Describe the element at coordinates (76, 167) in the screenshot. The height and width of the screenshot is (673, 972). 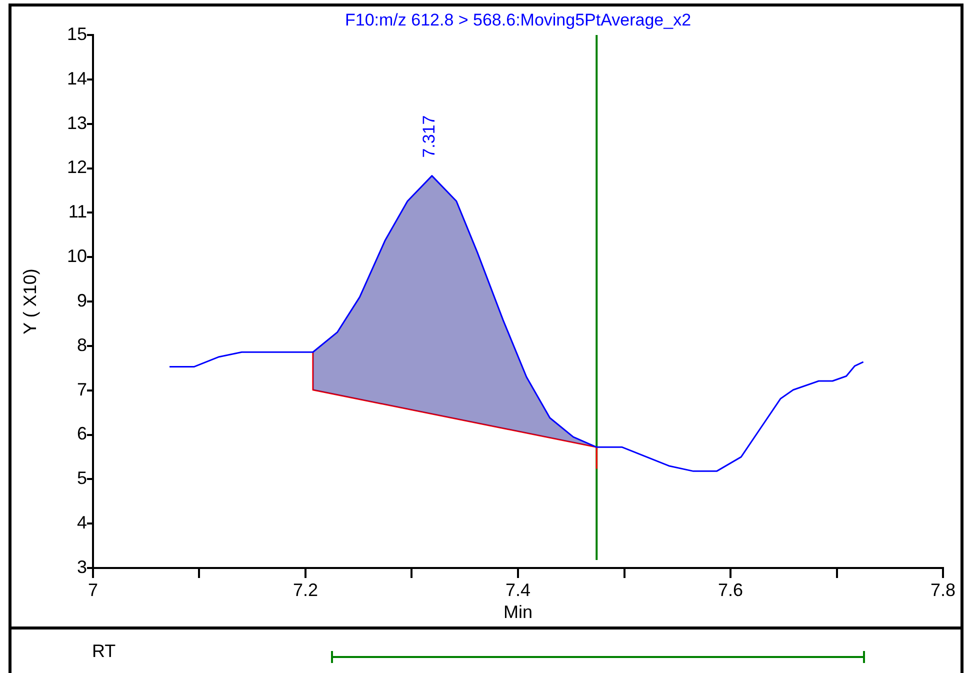
I see `y-tick-label: 12` at that location.